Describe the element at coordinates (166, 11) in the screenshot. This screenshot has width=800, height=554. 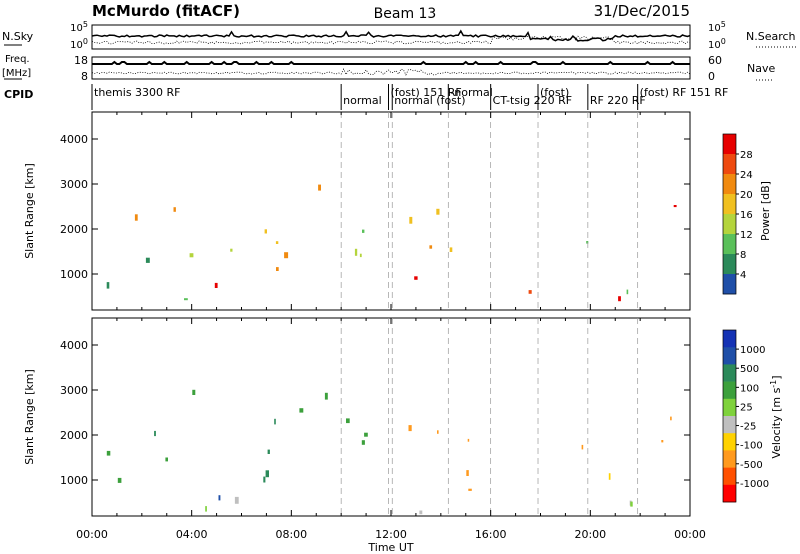
I see `station-title: McMurdo (fitACF)` at that location.